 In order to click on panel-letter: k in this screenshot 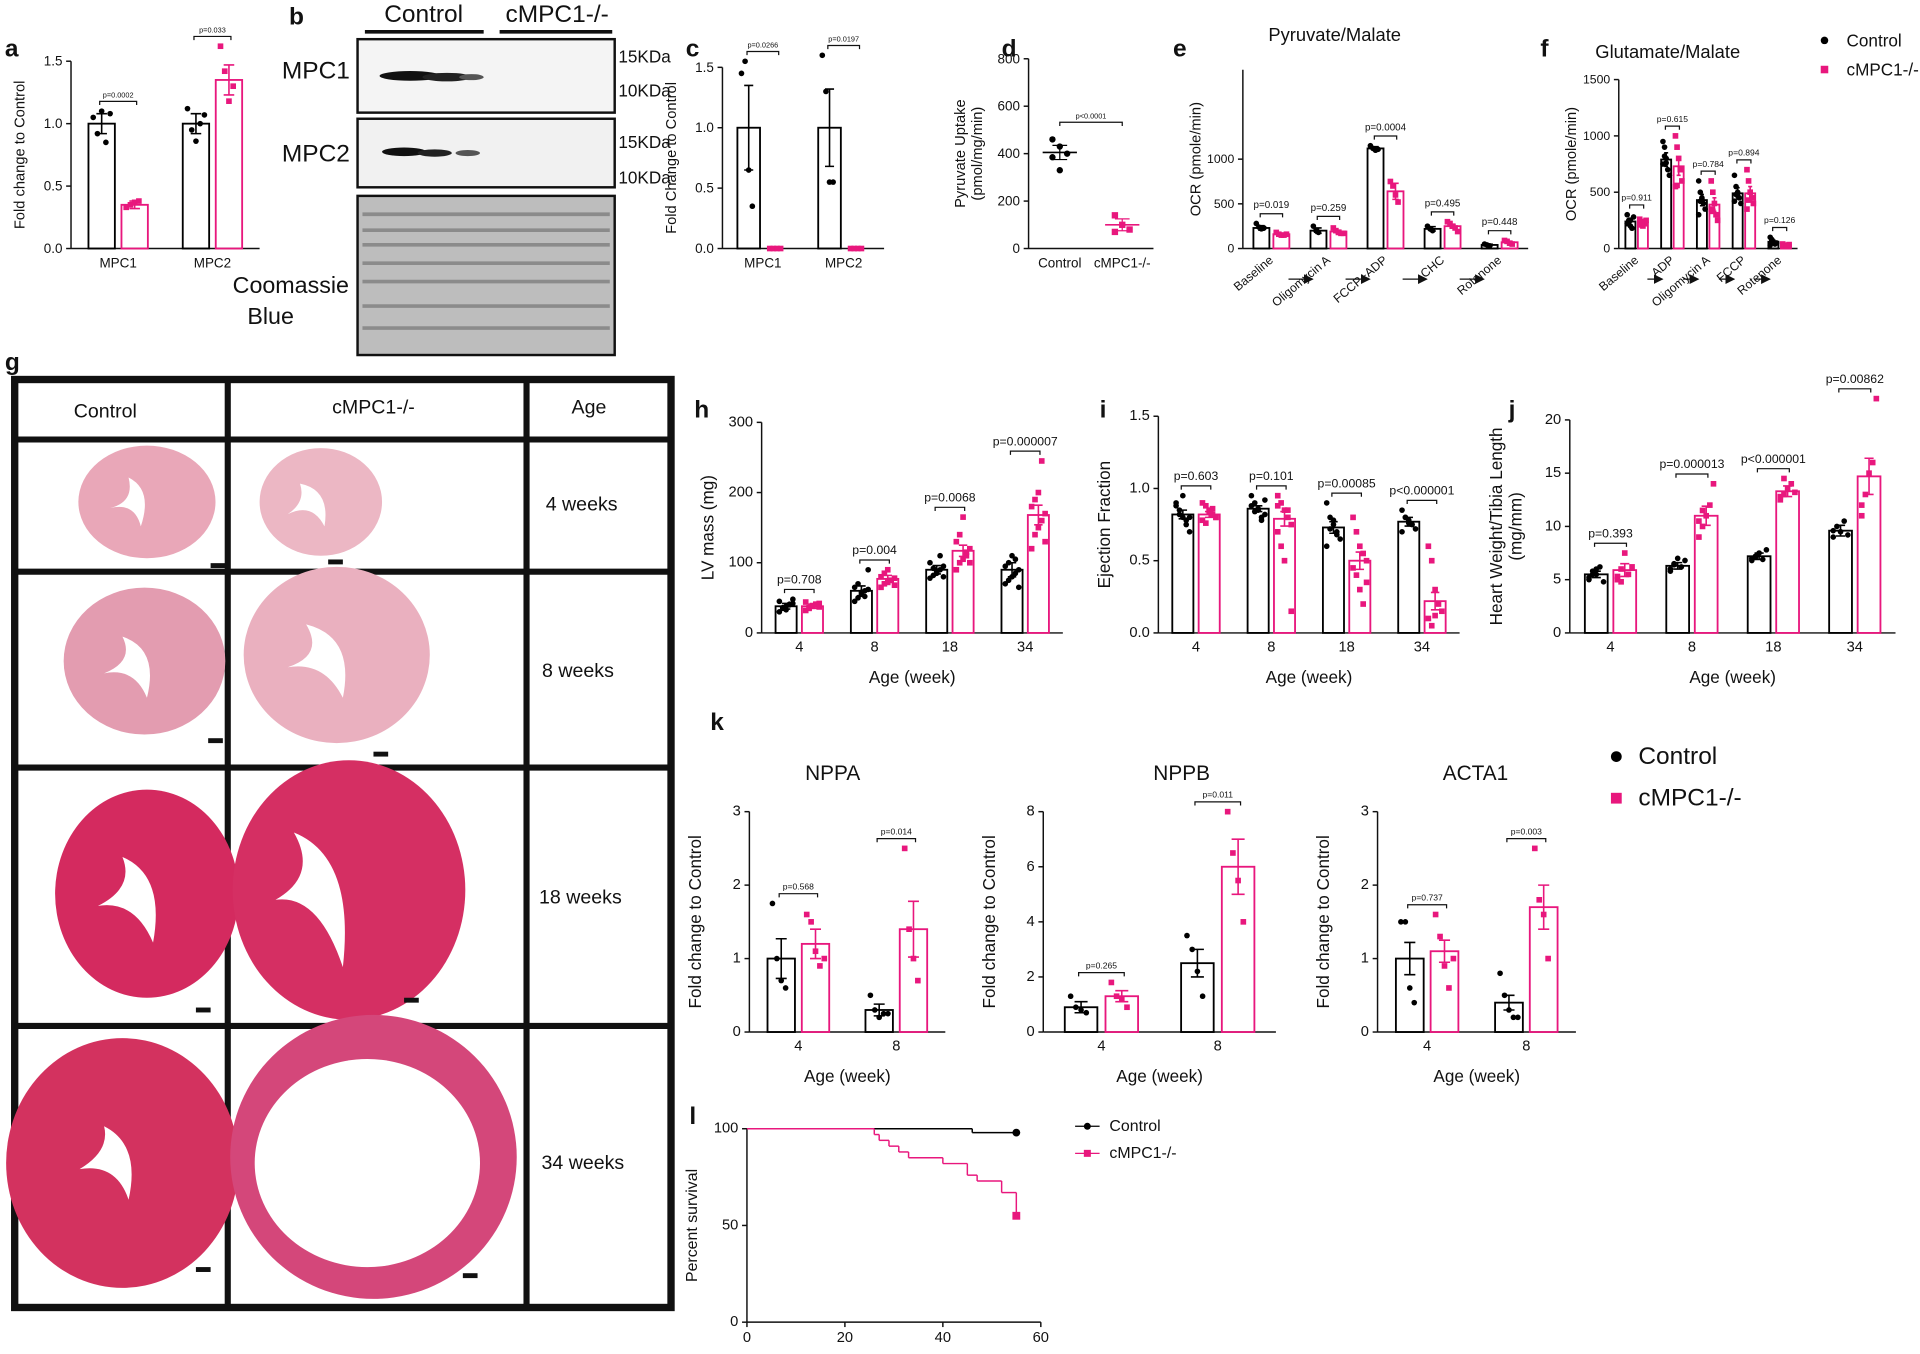, I will do `click(717, 722)`.